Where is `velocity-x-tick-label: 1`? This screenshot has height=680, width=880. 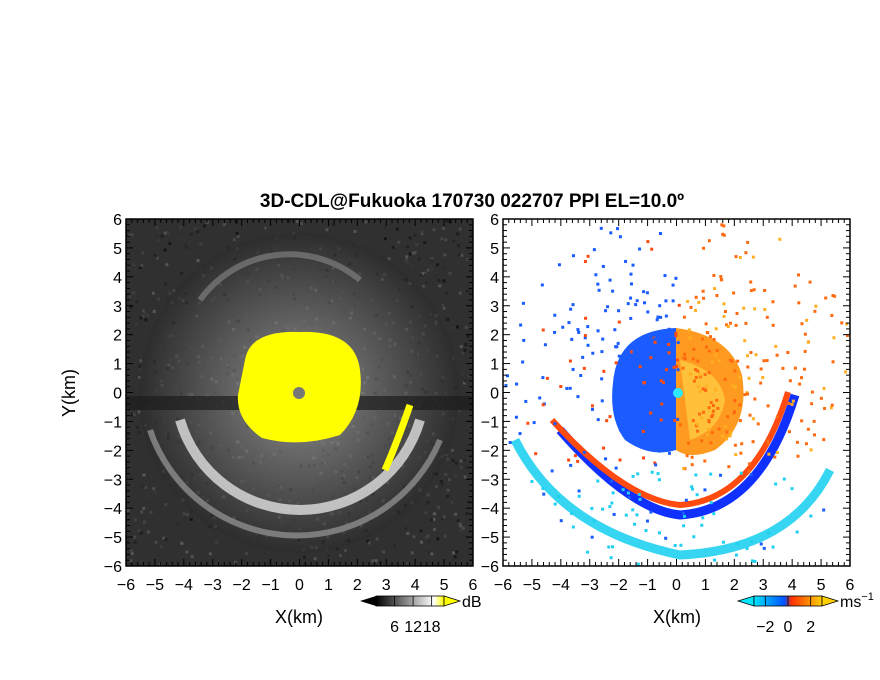 velocity-x-tick-label: 1 is located at coordinates (705, 585).